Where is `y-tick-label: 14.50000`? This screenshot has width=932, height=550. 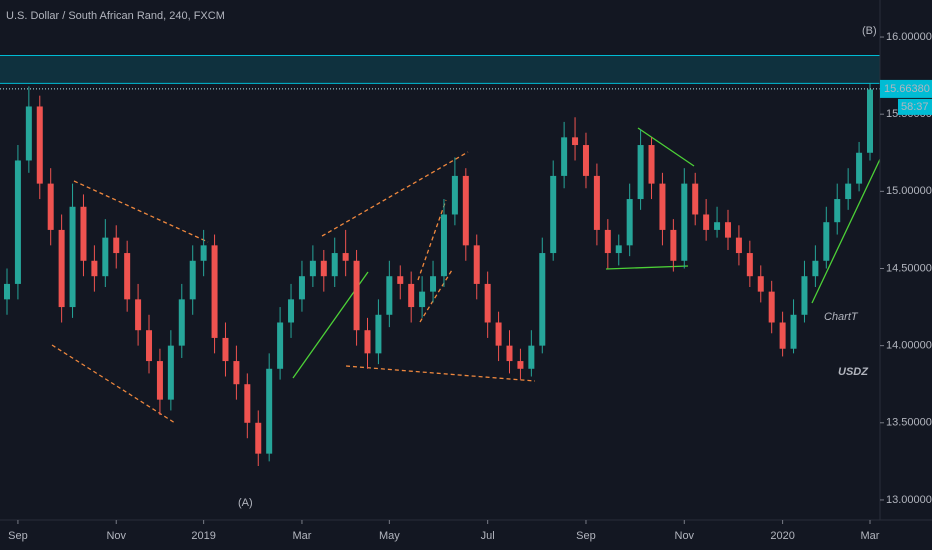 y-tick-label: 14.50000 is located at coordinates (909, 268).